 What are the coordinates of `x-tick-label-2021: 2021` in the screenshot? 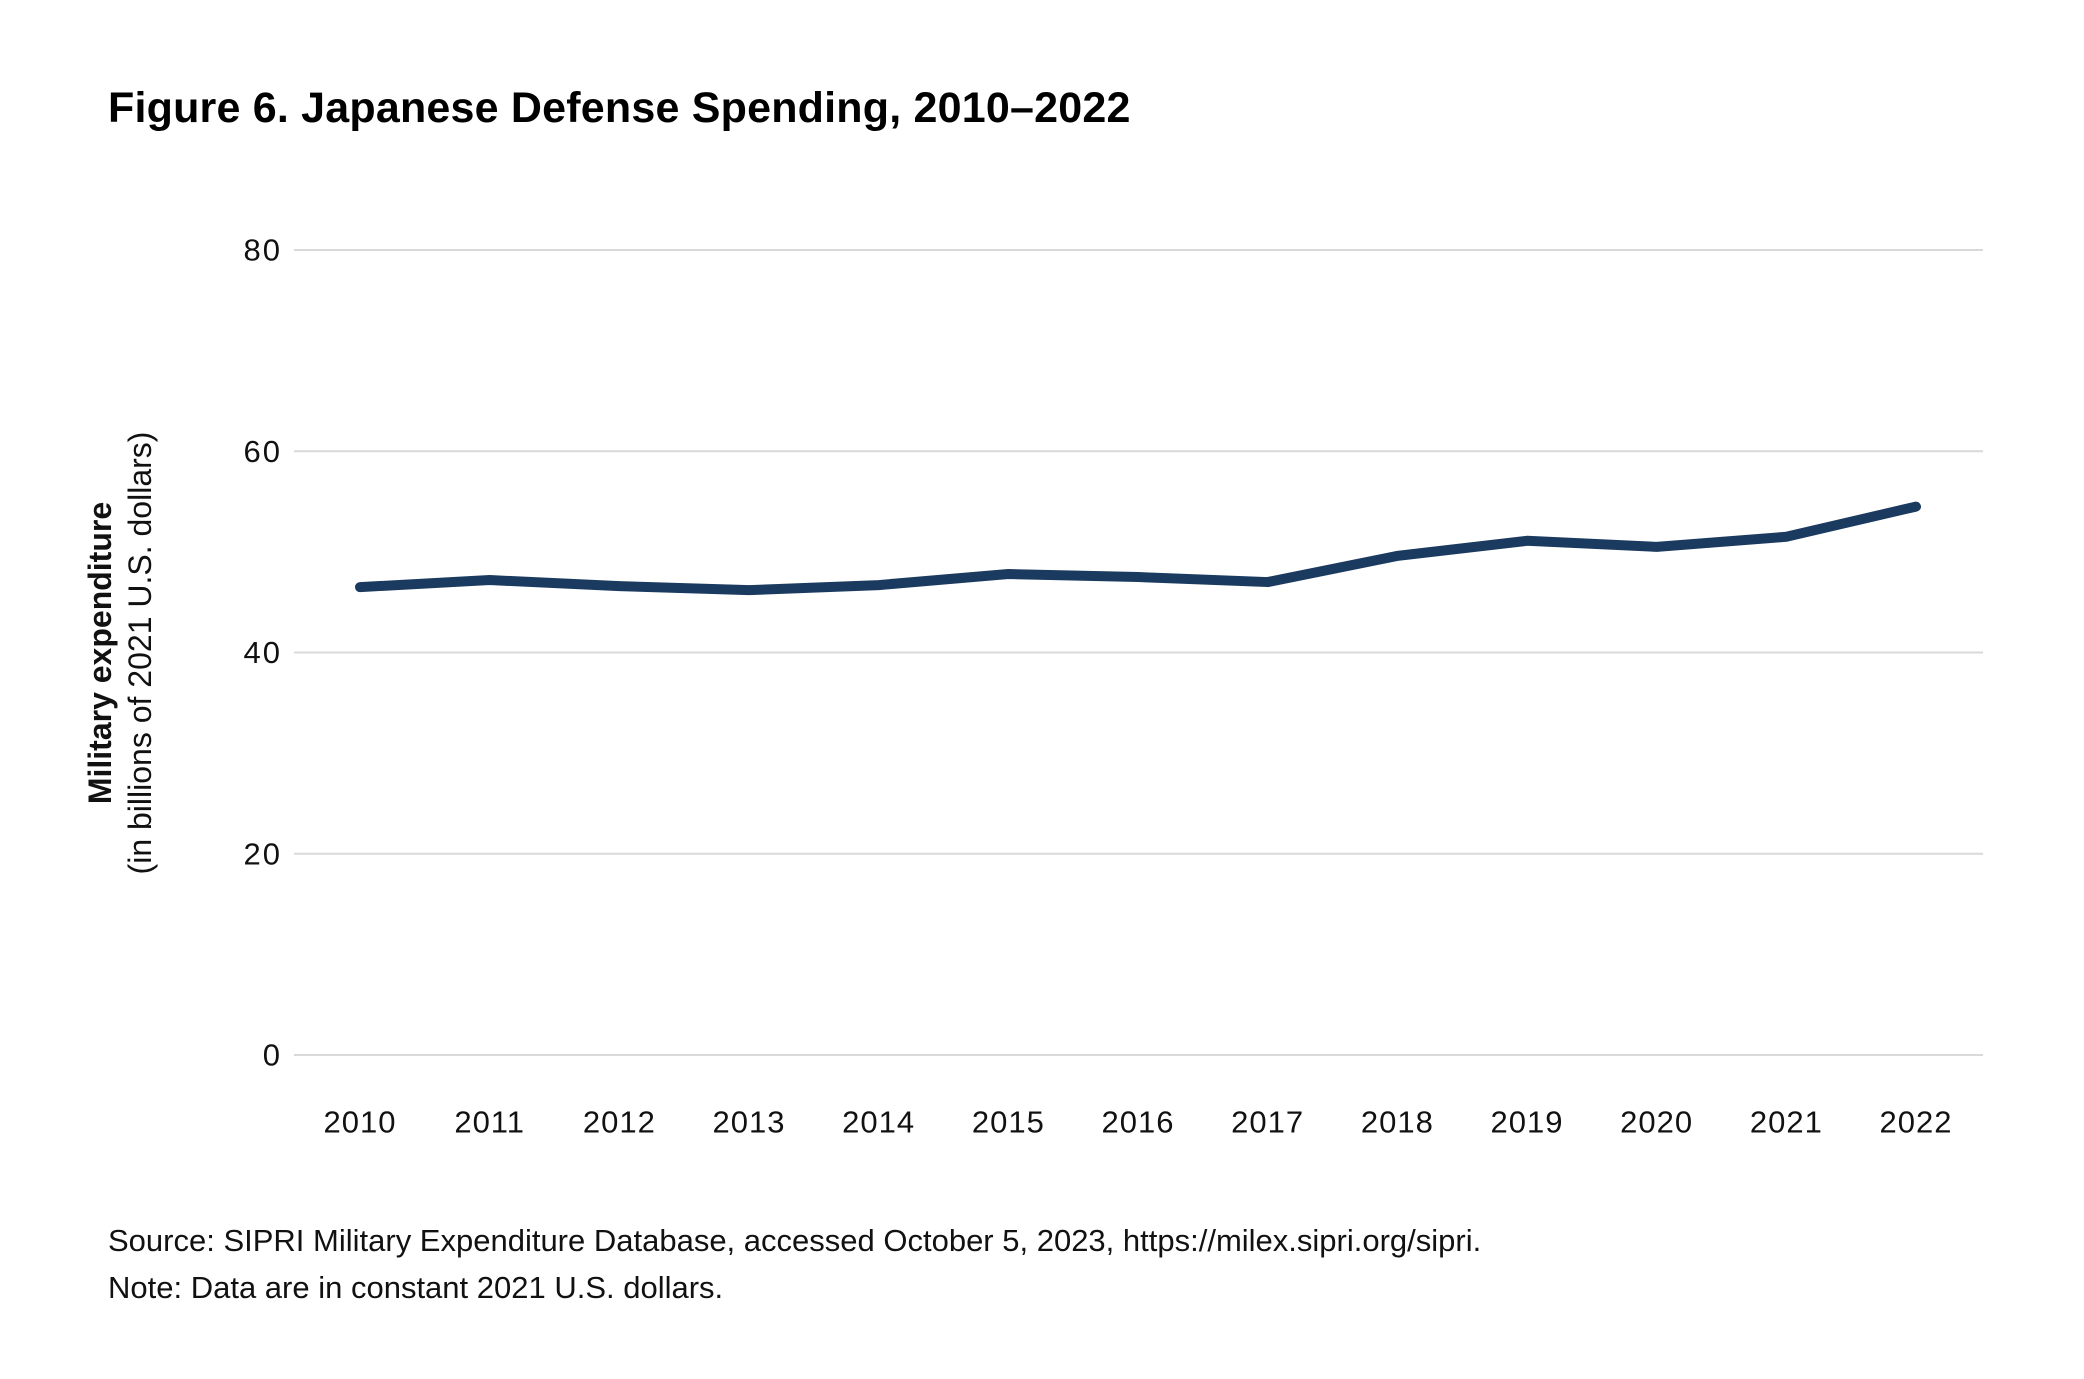 It's located at (1786, 1122).